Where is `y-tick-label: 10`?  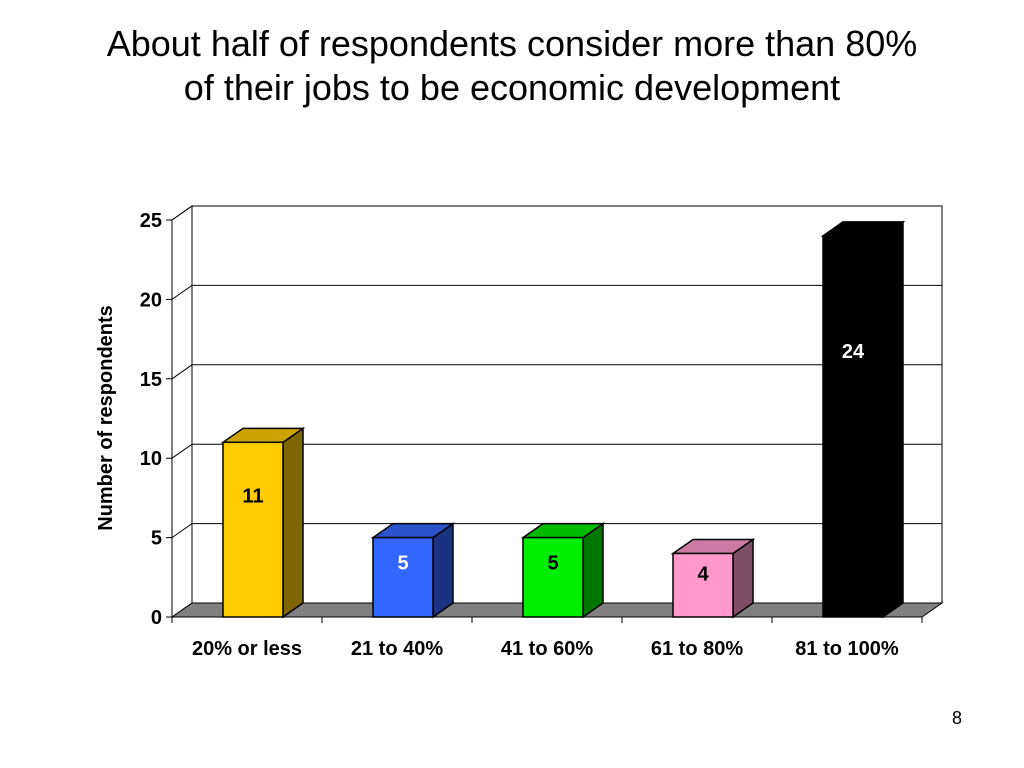 y-tick-label: 10 is located at coordinates (151, 459).